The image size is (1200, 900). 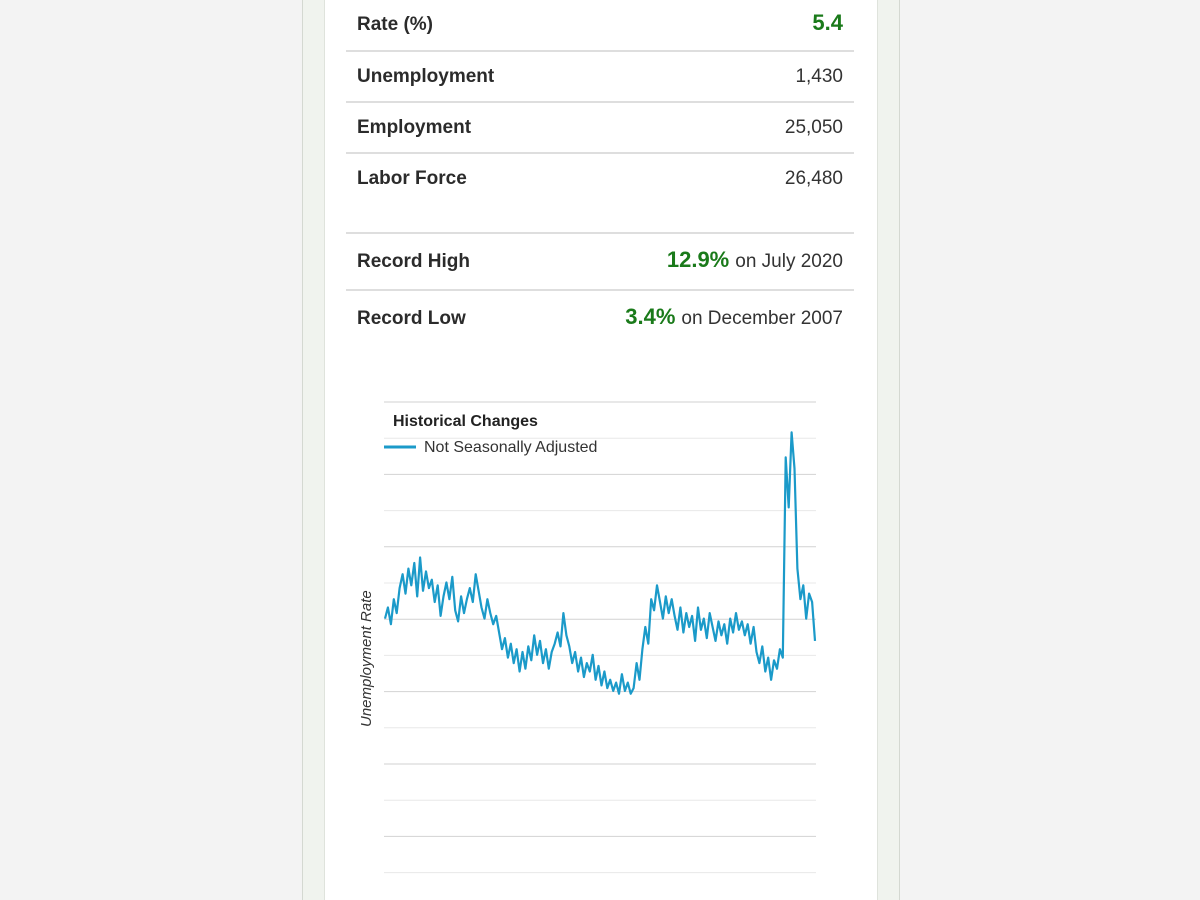 I want to click on record-low-value: 3.4%, so click(x=650, y=316).